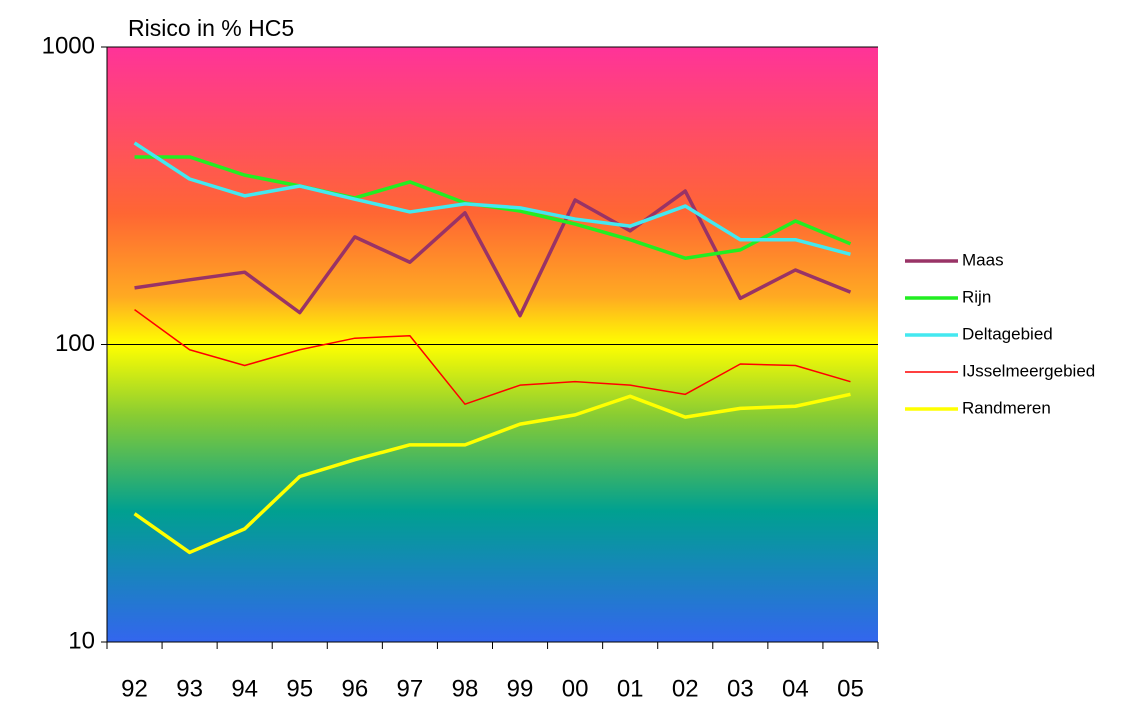 This screenshot has height=702, width=1130. Describe the element at coordinates (134, 688) in the screenshot. I see `x-tick-label: 92` at that location.